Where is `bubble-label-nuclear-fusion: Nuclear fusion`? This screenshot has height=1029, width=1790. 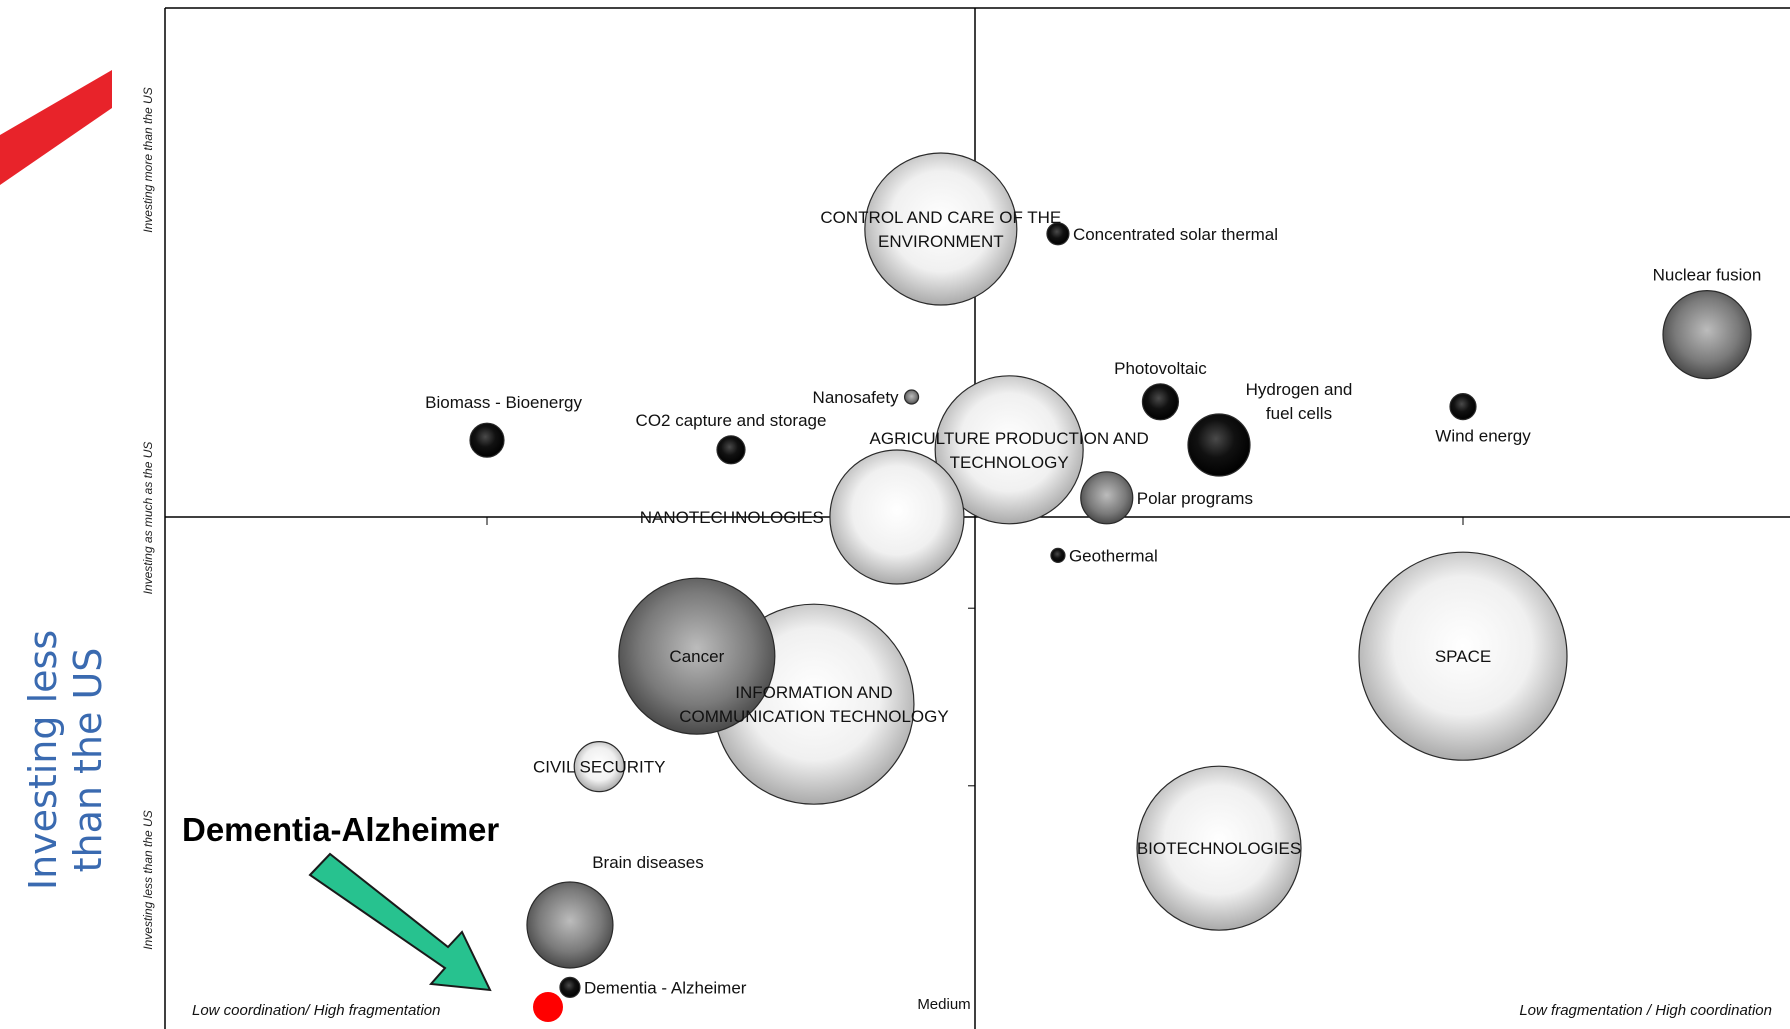 bubble-label-nuclear-fusion: Nuclear fusion is located at coordinates (1707, 275).